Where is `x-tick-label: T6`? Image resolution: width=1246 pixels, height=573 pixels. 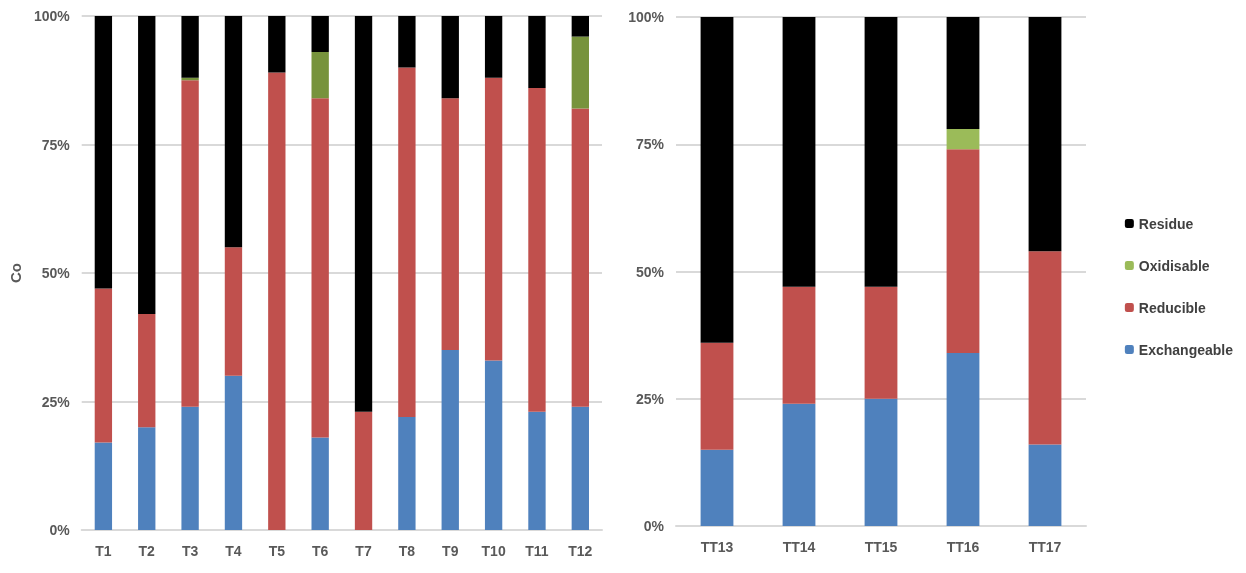
x-tick-label: T6 is located at coordinates (320, 551).